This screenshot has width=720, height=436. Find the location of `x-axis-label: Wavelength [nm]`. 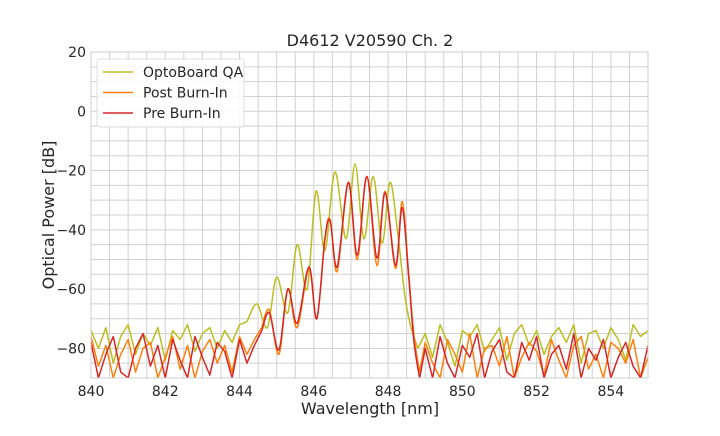

x-axis-label: Wavelength [nm] is located at coordinates (370, 408).